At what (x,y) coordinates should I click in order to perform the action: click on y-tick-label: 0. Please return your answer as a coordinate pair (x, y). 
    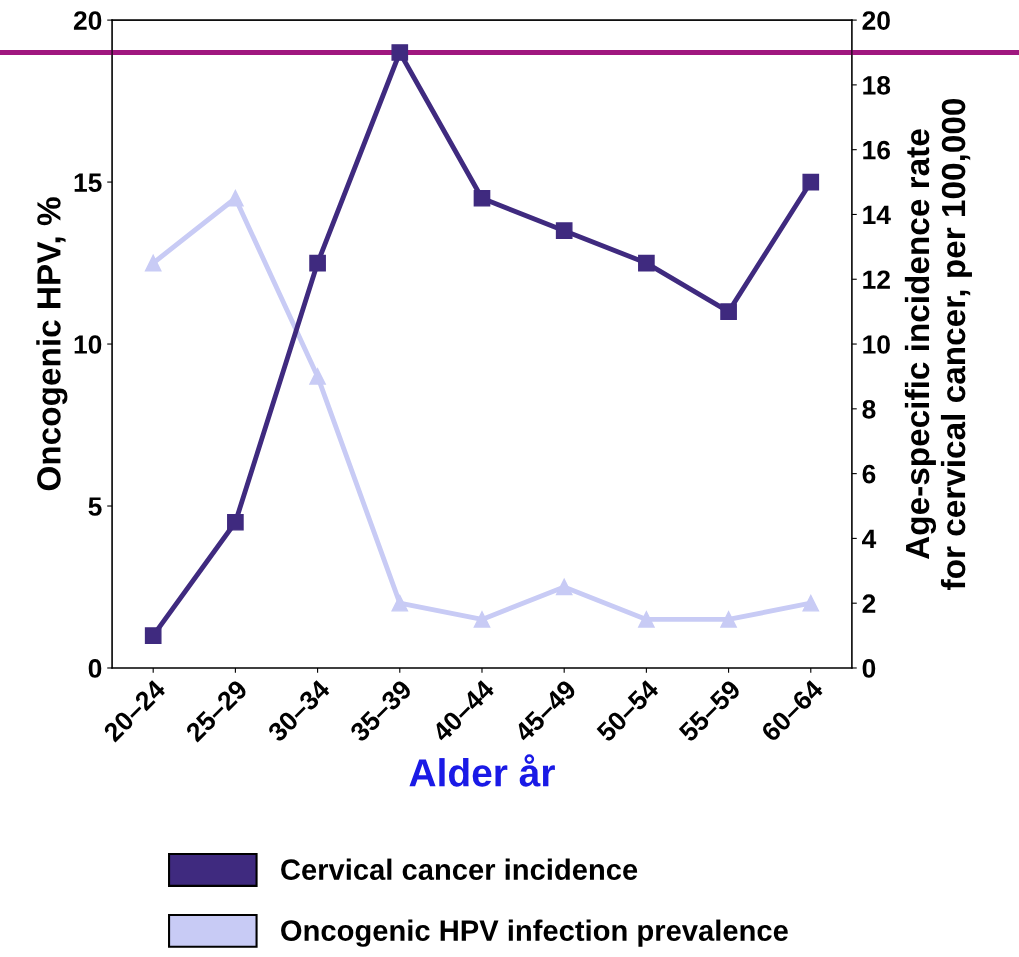
    Looking at the image, I should click on (95, 668).